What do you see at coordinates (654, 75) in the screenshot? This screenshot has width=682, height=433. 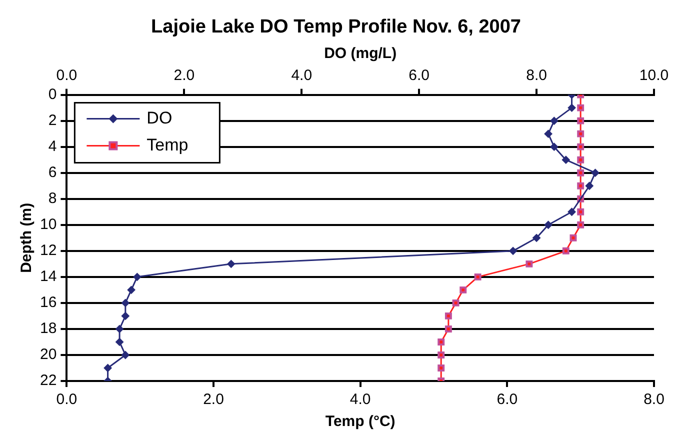 I see `x2-tick-label: 10.0` at bounding box center [654, 75].